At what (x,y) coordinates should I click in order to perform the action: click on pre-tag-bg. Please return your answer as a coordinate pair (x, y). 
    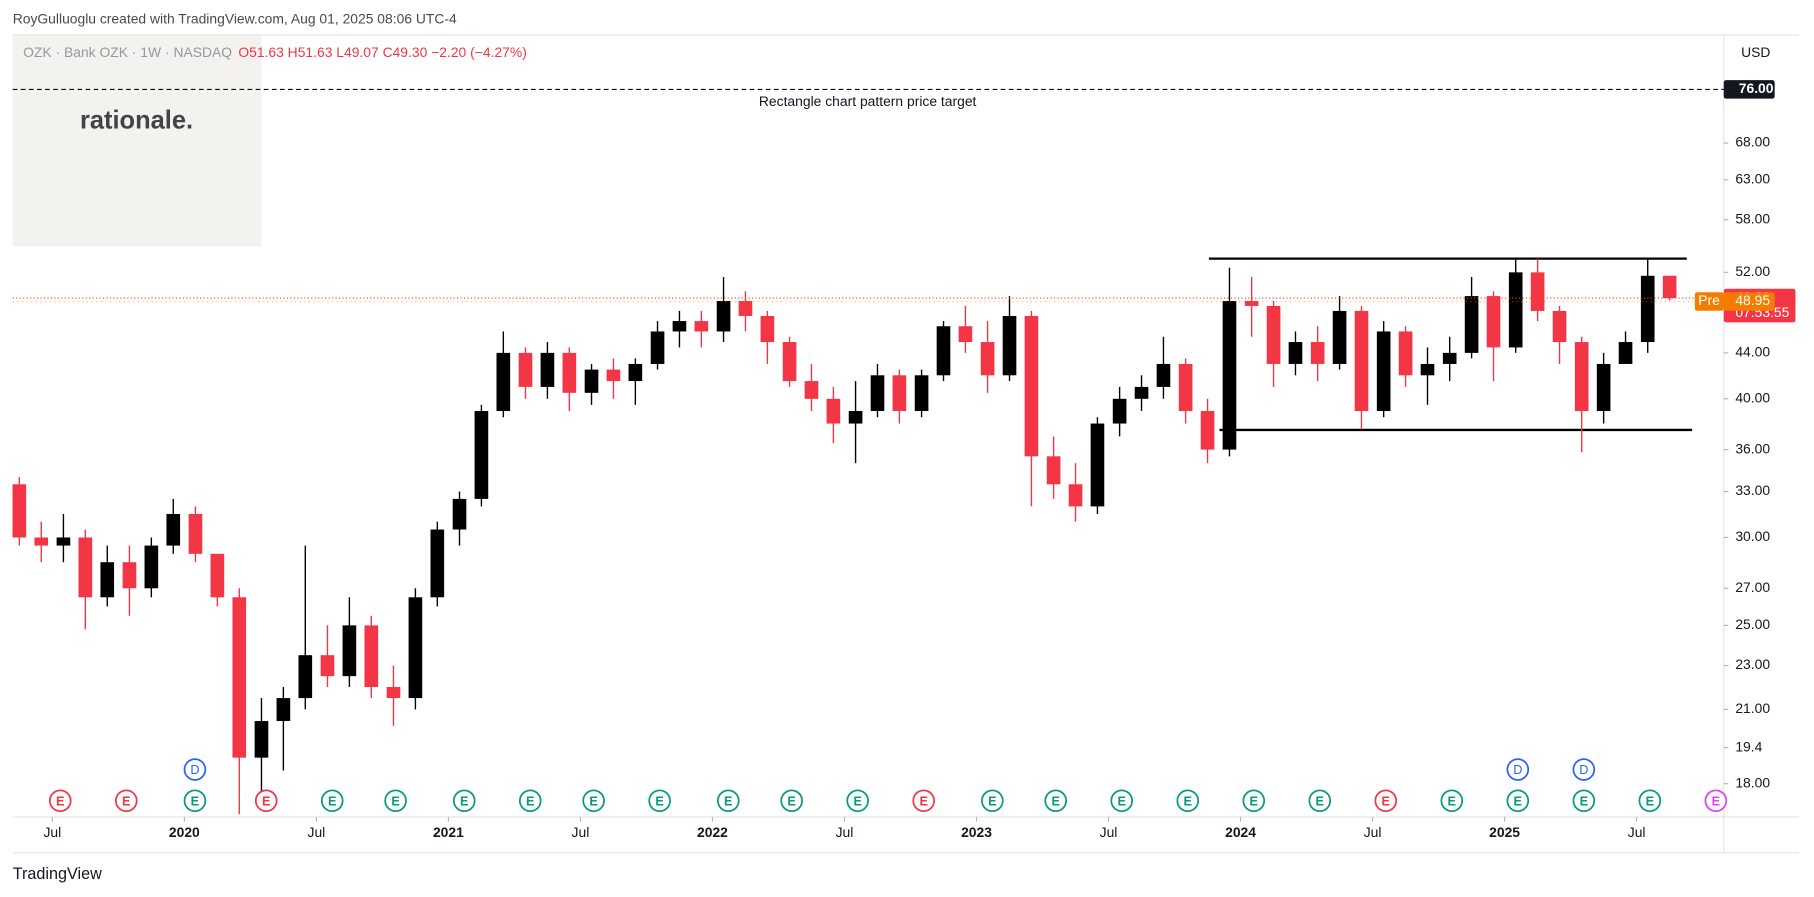
    Looking at the image, I should click on (1709, 301).